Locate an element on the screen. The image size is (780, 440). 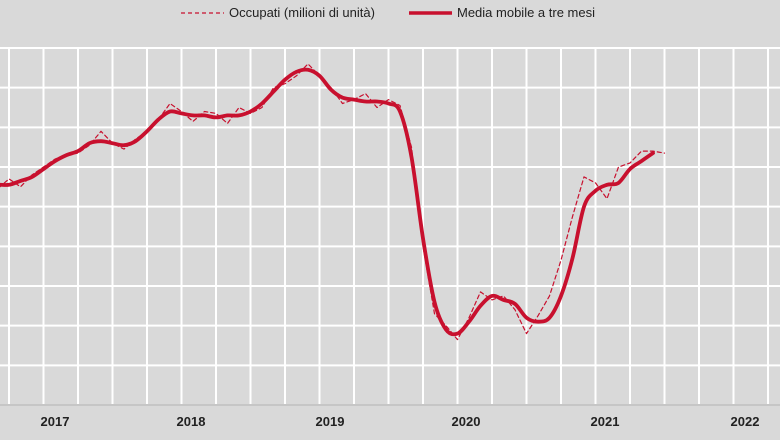
x-tick-label-2017: 2017 is located at coordinates (55, 421).